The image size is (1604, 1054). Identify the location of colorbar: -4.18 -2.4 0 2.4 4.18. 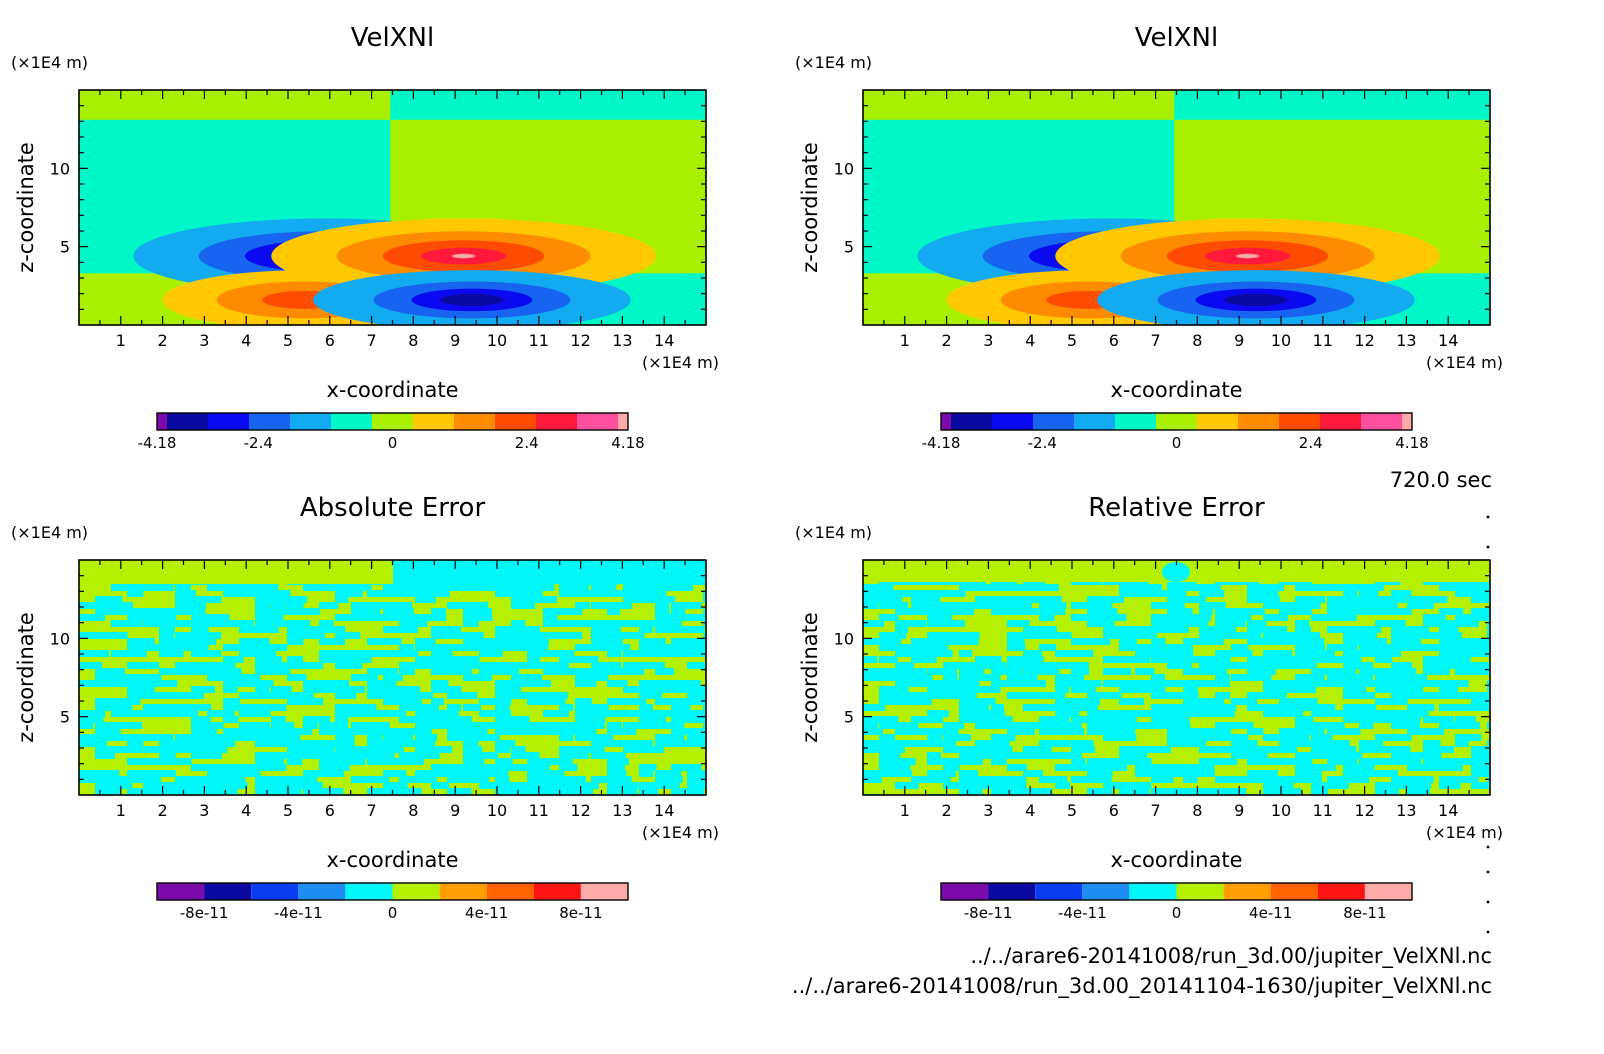
(1175, 432).